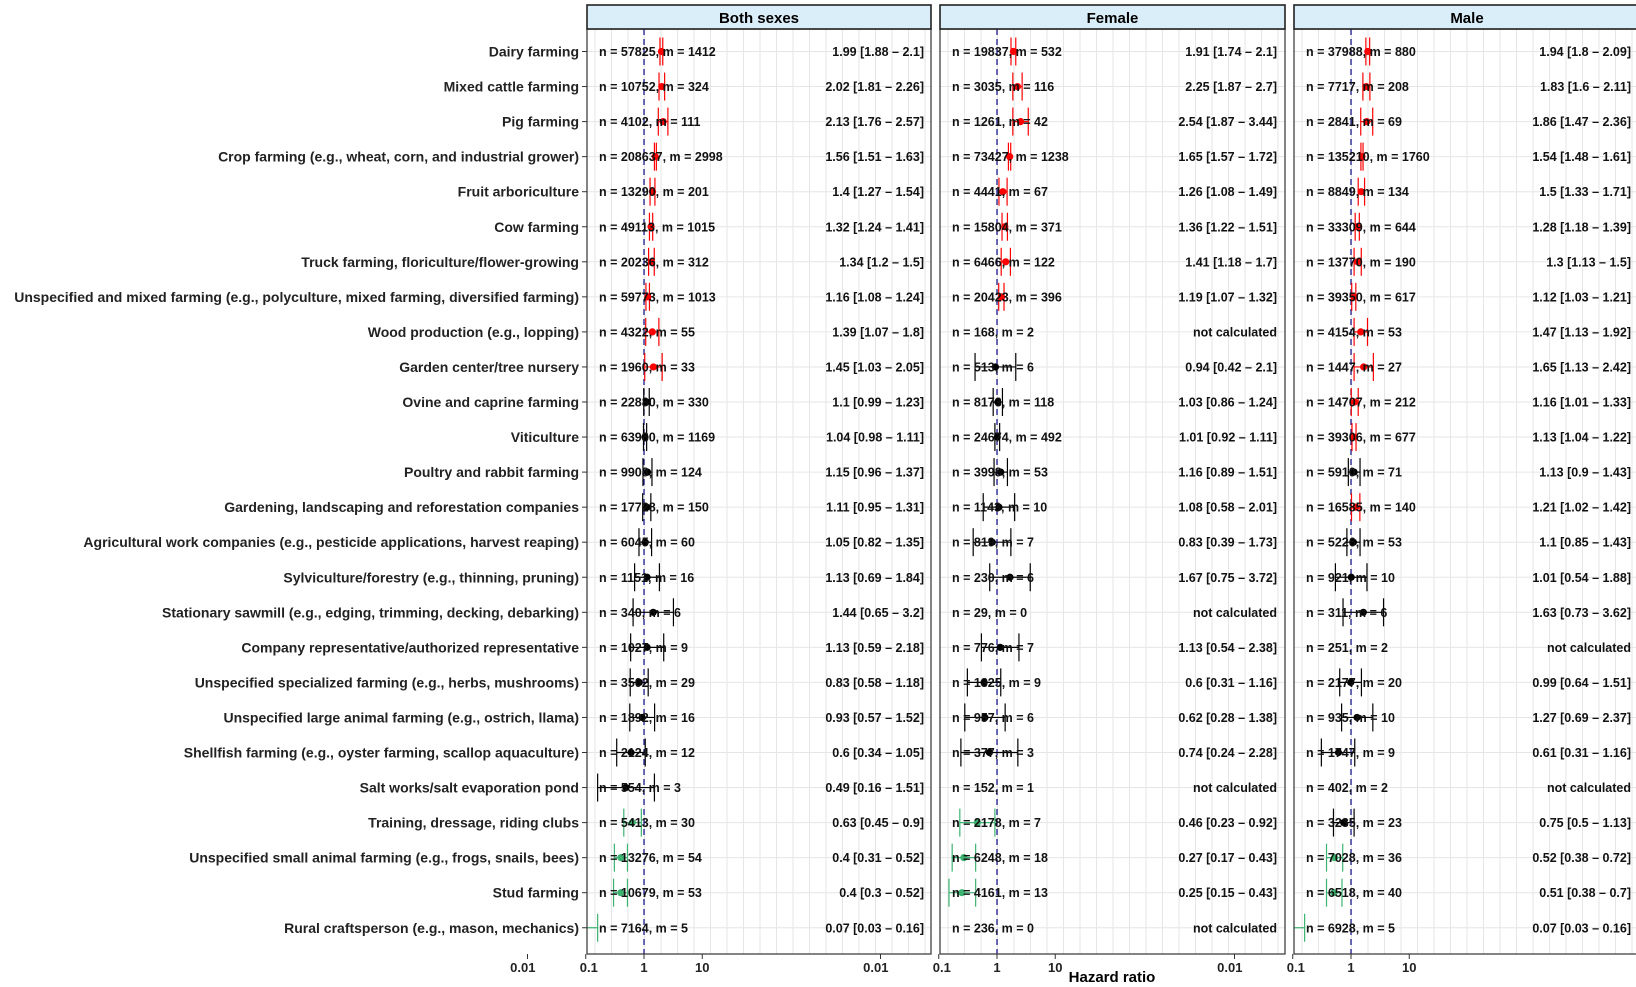  Describe the element at coordinates (881, 893) in the screenshot. I see `hr-ci-label: 0.4 [0.3 – 0.52]` at that location.